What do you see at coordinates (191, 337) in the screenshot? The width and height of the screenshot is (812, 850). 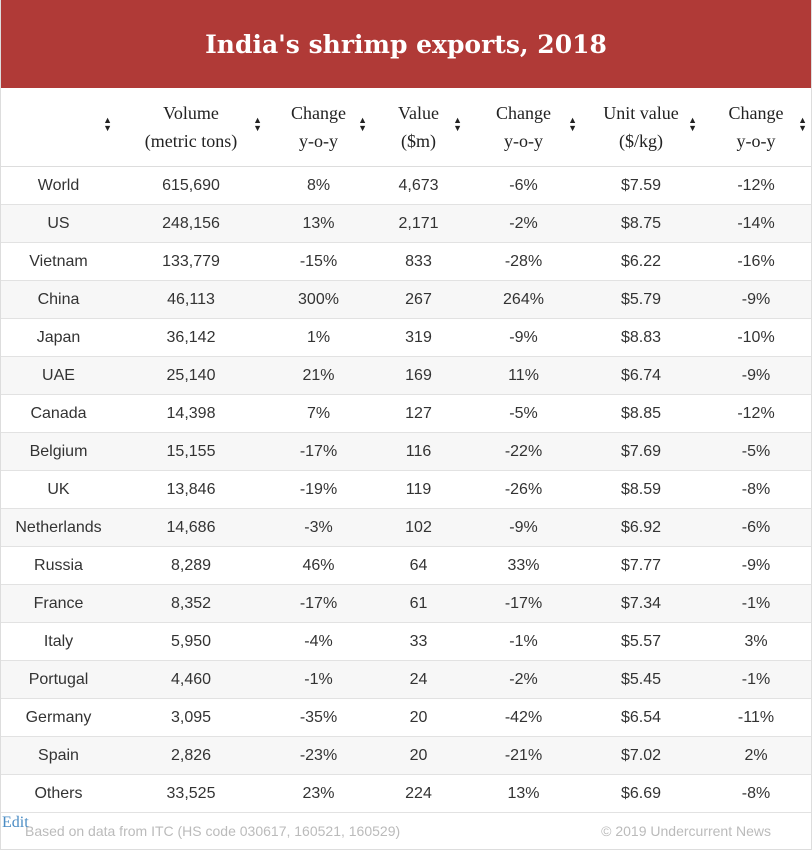 I see `table-cell: 36,142` at bounding box center [191, 337].